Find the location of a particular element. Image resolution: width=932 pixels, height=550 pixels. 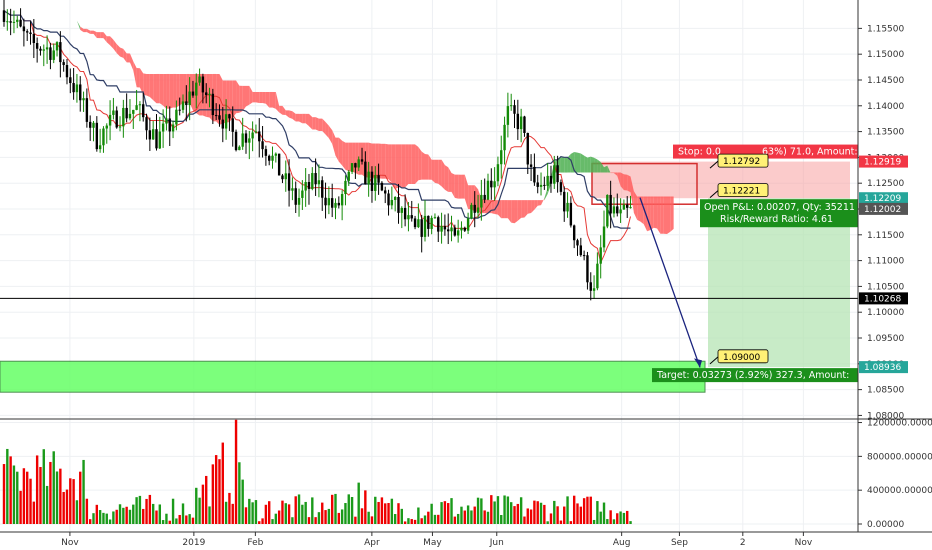

time-tick-label: Nov is located at coordinates (70, 543).